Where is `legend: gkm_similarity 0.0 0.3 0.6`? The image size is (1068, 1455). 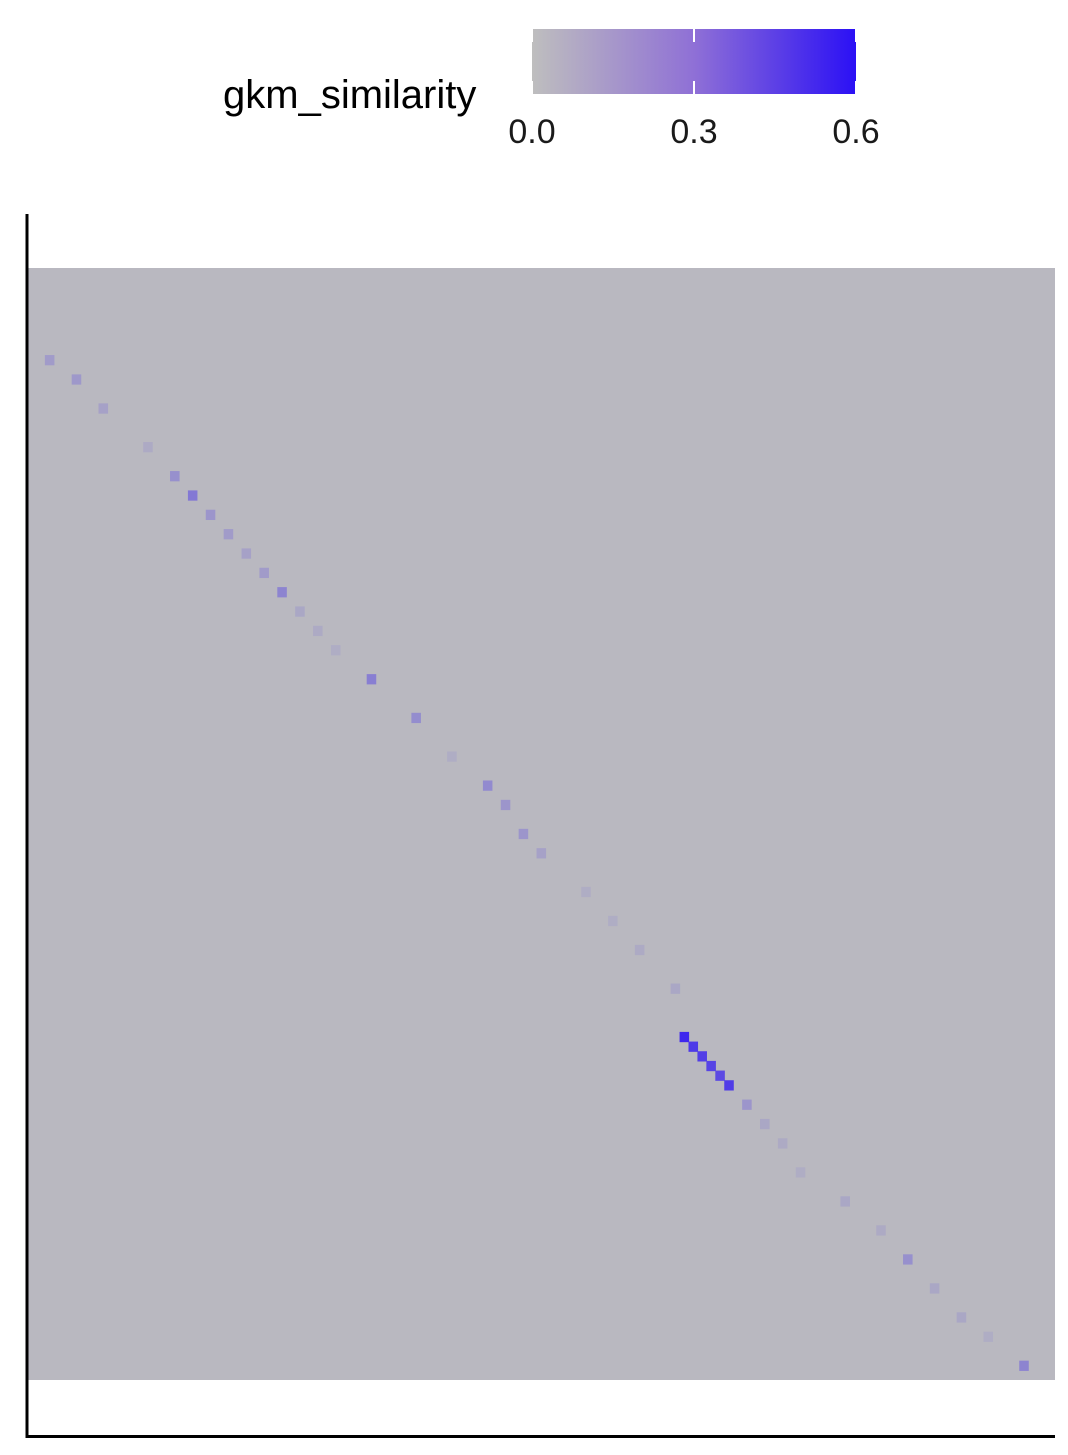
legend: gkm_similarity 0.0 0.3 0.6 is located at coordinates (551, 90).